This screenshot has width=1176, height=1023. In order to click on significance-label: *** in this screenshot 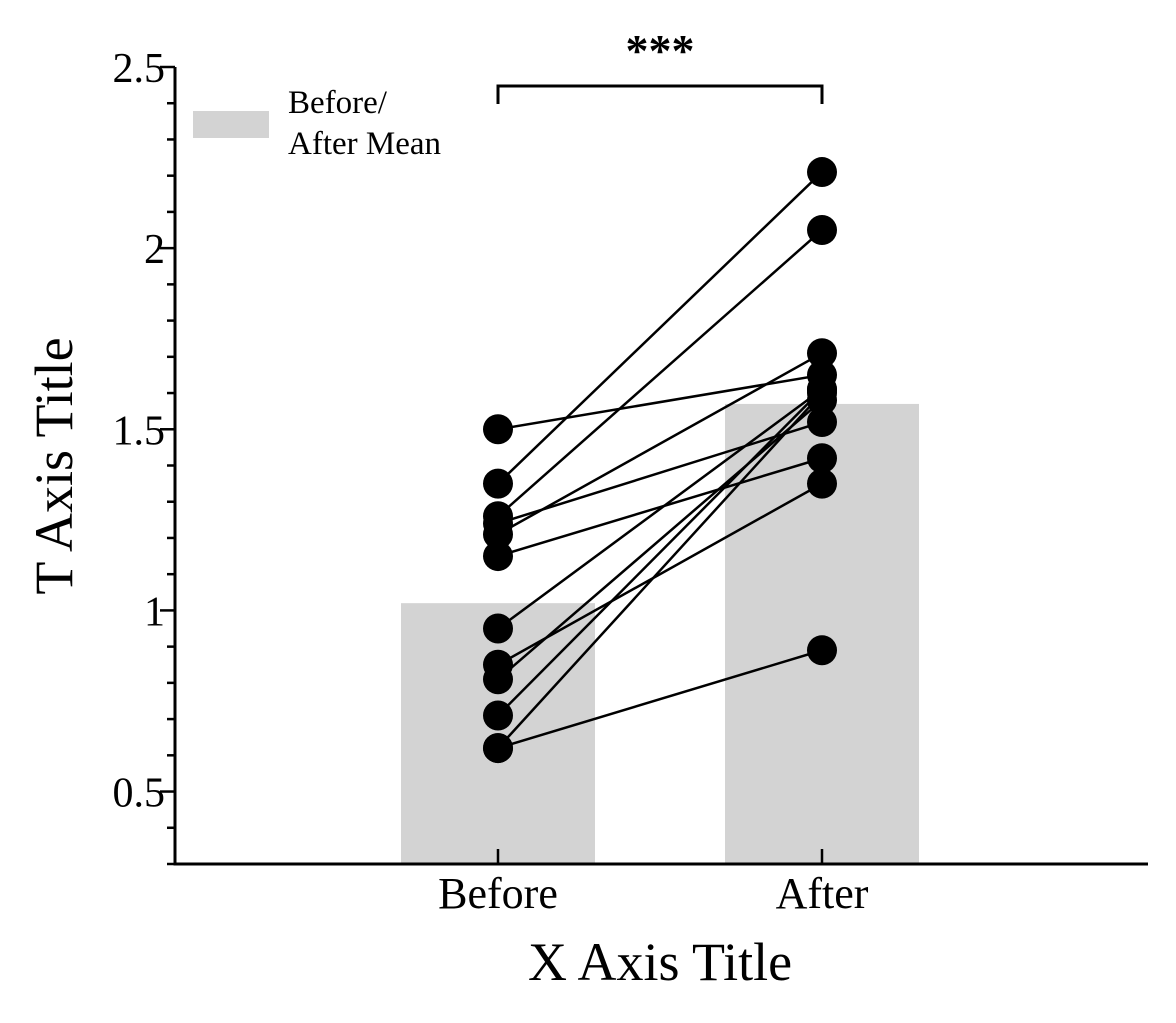, I will do `click(660, 50)`.